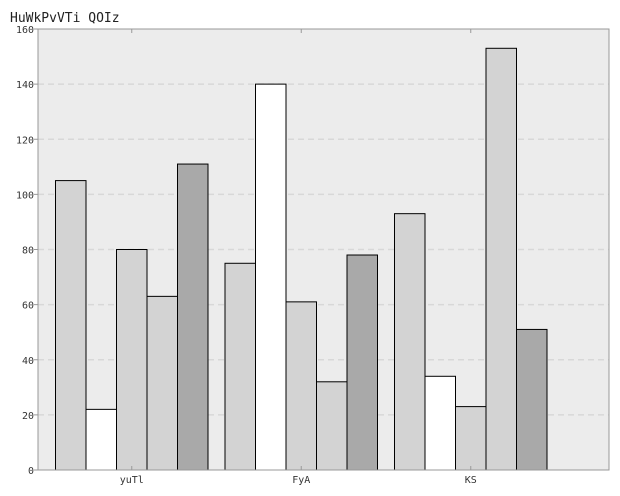 The width and height of the screenshot is (620, 496). Describe the element at coordinates (31, 471) in the screenshot. I see `y-tick-label: 0` at that location.